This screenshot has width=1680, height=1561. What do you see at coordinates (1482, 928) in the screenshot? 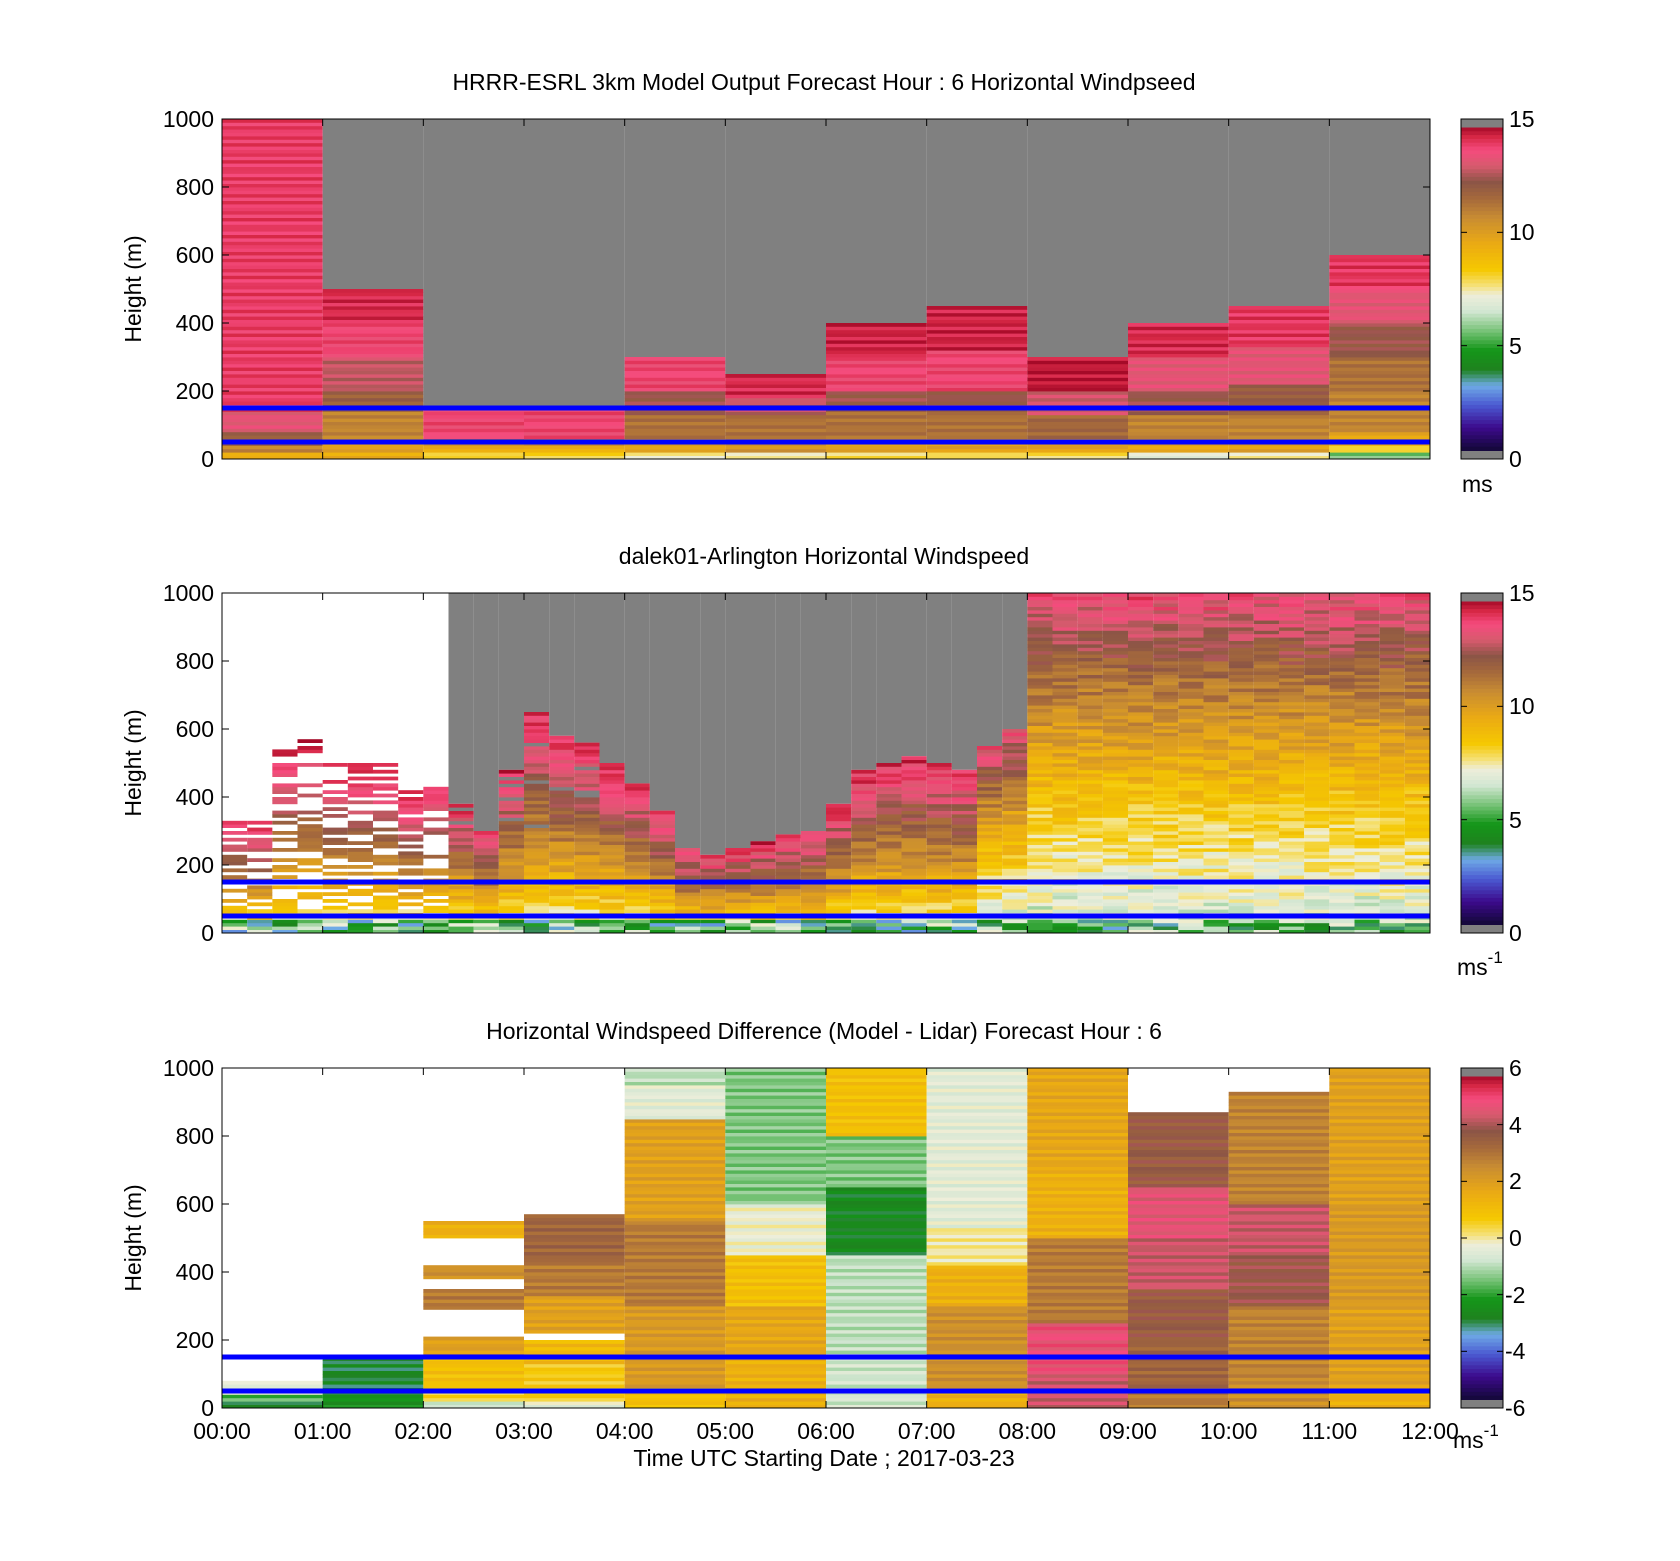
I see `colorbar-end` at bounding box center [1482, 928].